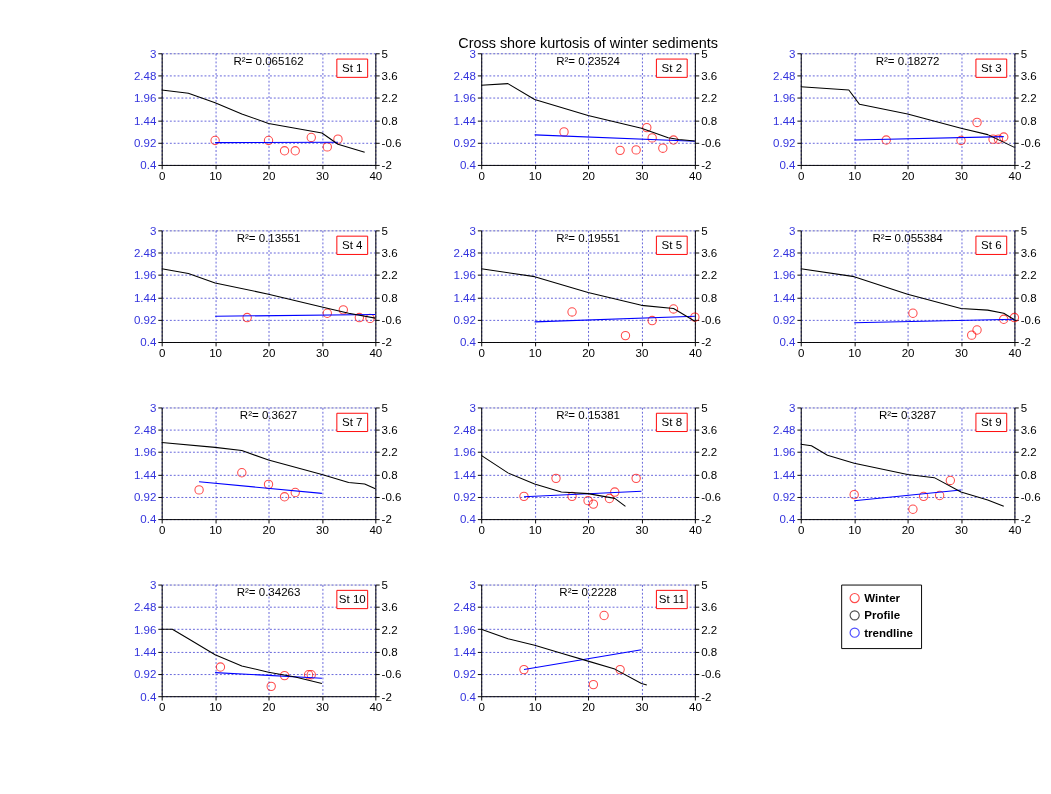  I want to click on annotation: R²= 0.3627, so click(268, 415).